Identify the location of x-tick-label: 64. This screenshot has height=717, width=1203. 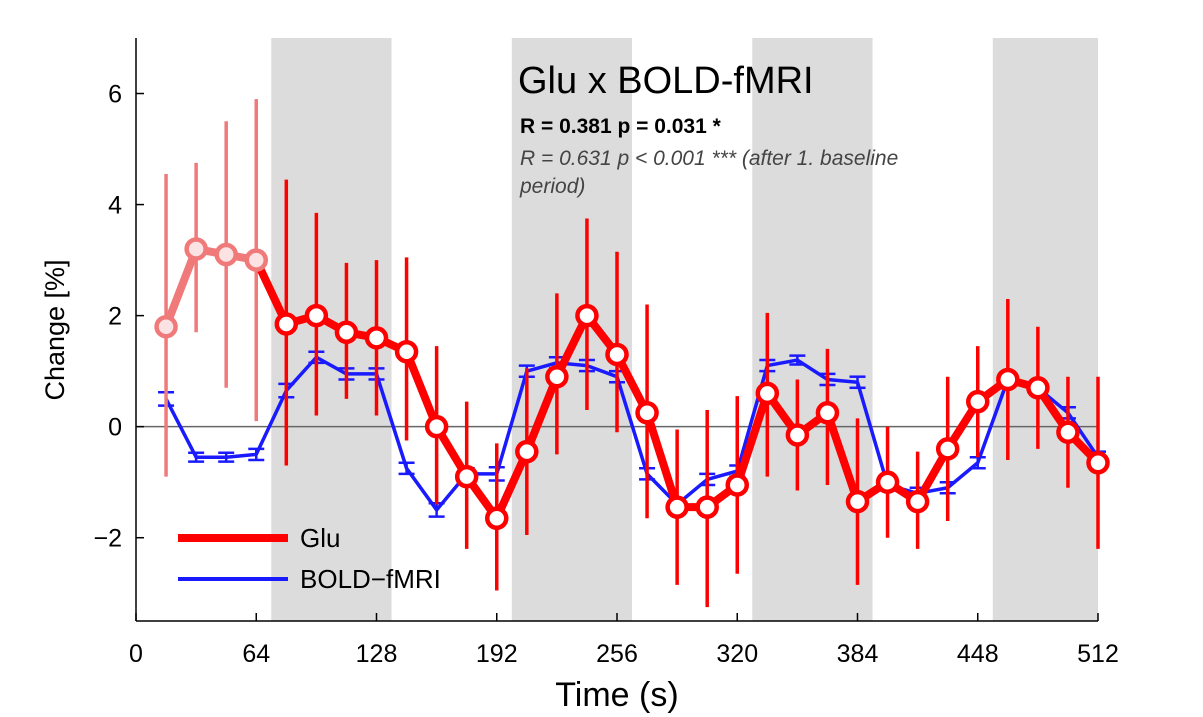
(256, 654).